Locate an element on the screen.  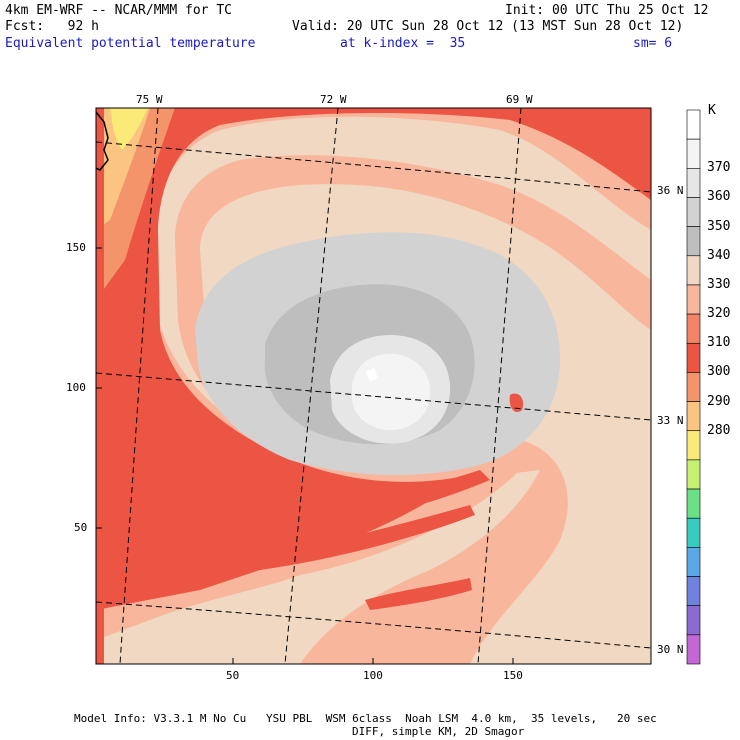
colorbar-level-label: 320 is located at coordinates (719, 314).